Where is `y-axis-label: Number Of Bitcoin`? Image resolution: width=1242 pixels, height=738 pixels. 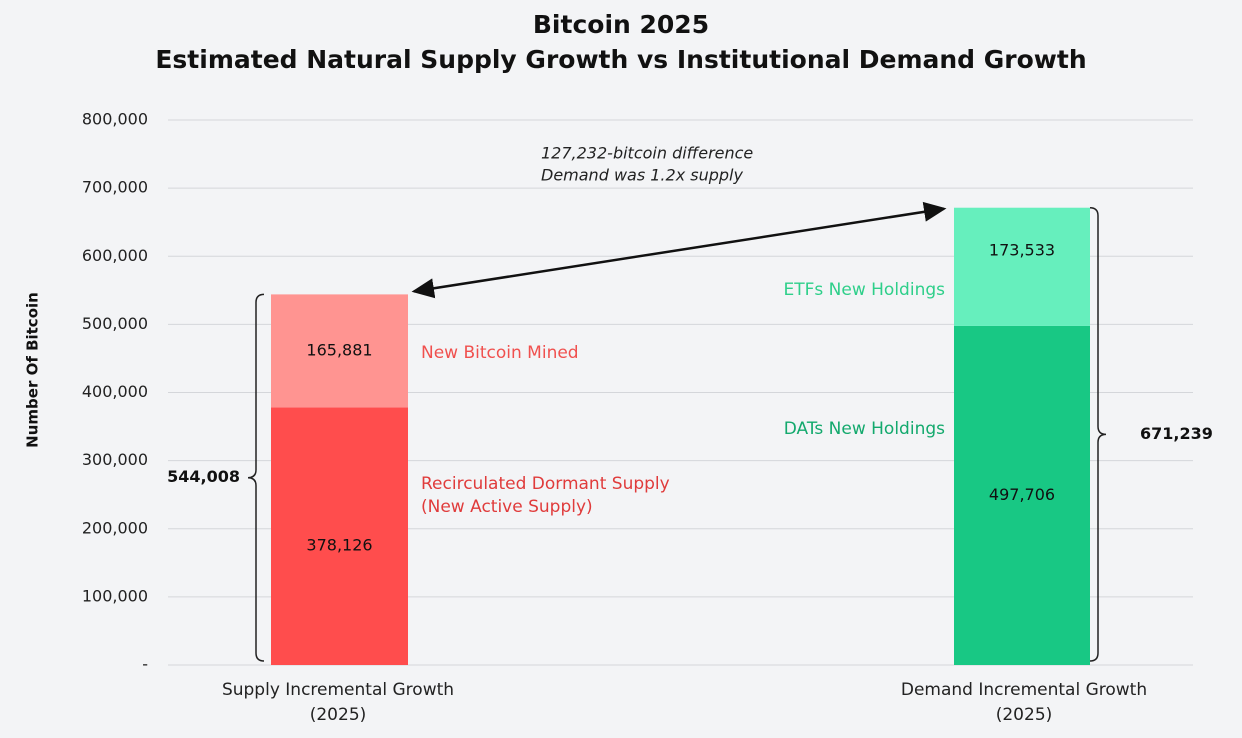 y-axis-label: Number Of Bitcoin is located at coordinates (33, 370).